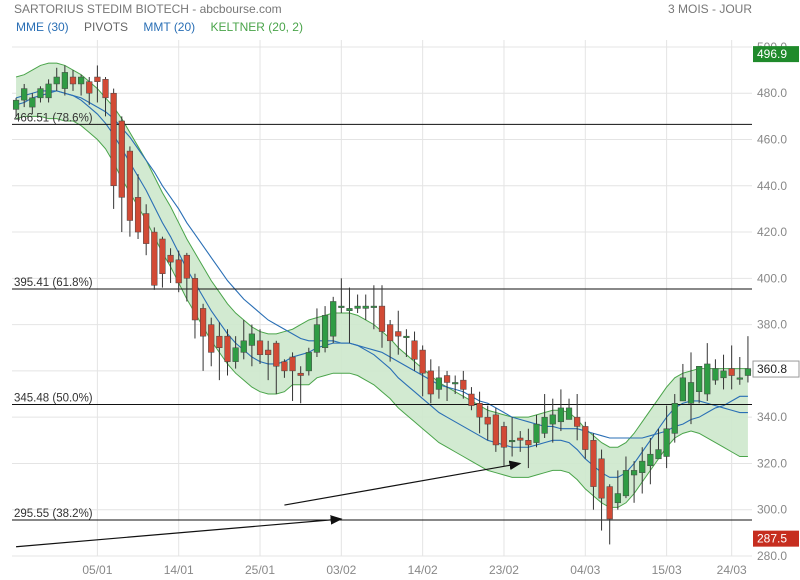 Image resolution: width=800 pixels, height=580 pixels. Describe the element at coordinates (42, 27) in the screenshot. I see `legend-mme: MME (30)` at that location.